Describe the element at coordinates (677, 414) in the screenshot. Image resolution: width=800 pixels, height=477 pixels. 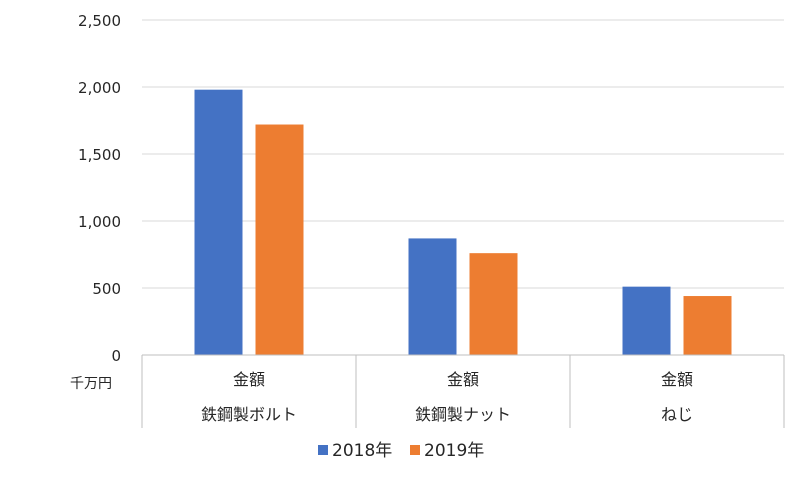
I see `category-name-label: ねじ` at that location.